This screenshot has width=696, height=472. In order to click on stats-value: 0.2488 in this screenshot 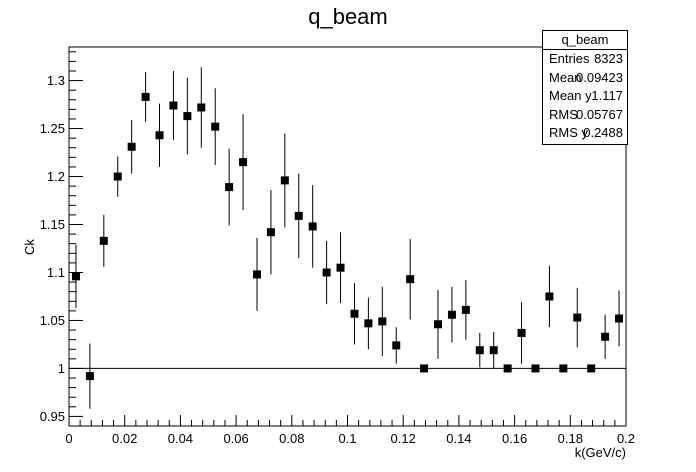, I will do `click(603, 132)`.